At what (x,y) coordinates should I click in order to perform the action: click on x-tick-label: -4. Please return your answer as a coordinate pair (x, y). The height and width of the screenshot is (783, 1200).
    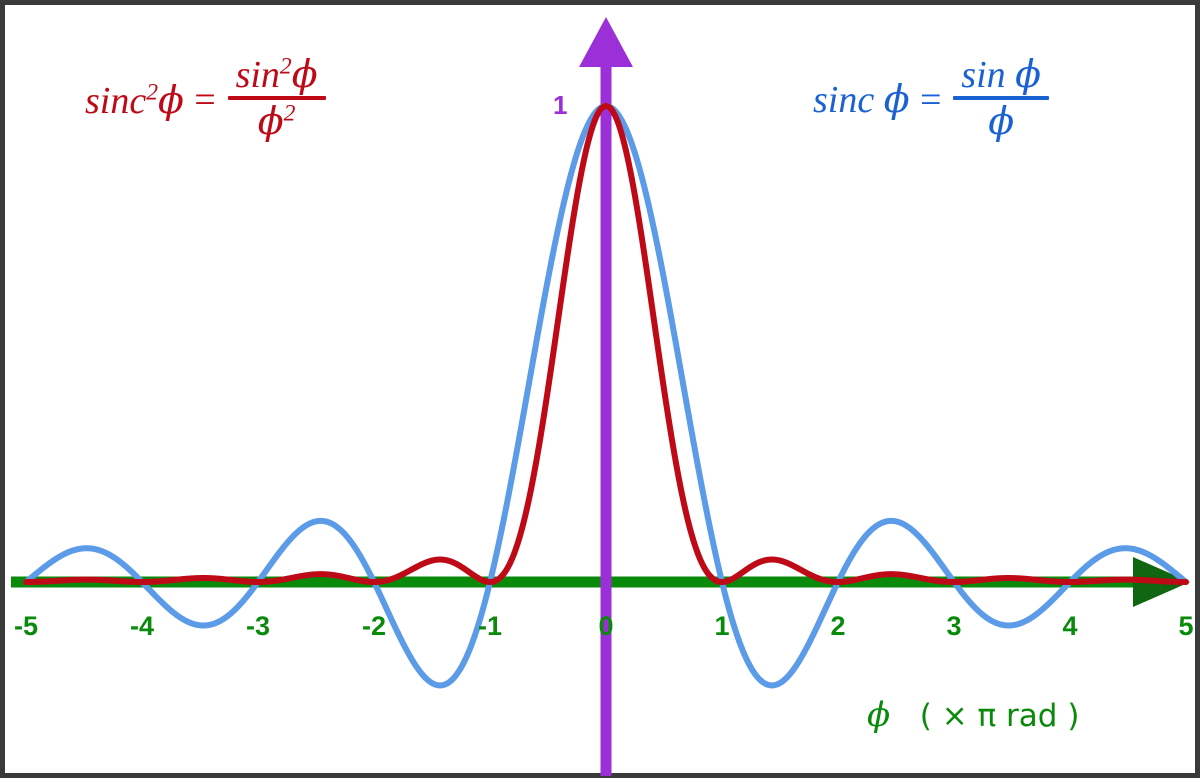
    Looking at the image, I should click on (141, 626).